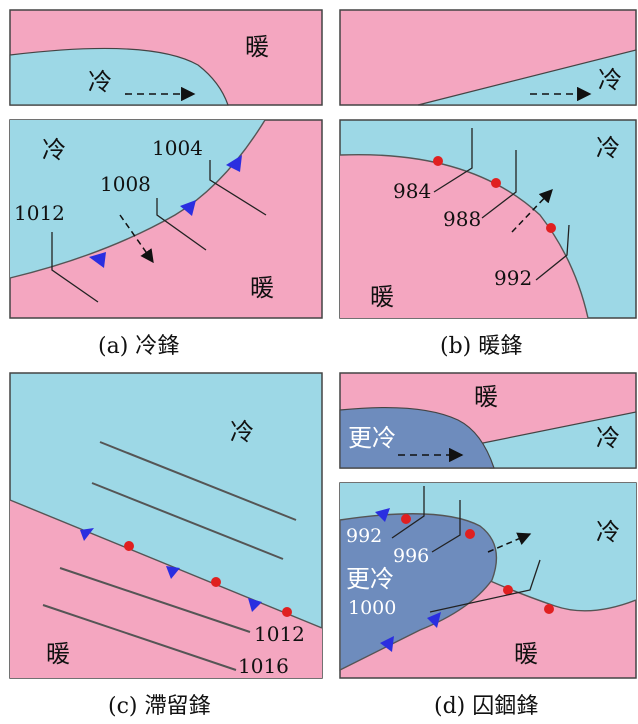  Describe the element at coordinates (481, 346) in the screenshot. I see `panel-b-caption: (b) 暖鋒` at that location.